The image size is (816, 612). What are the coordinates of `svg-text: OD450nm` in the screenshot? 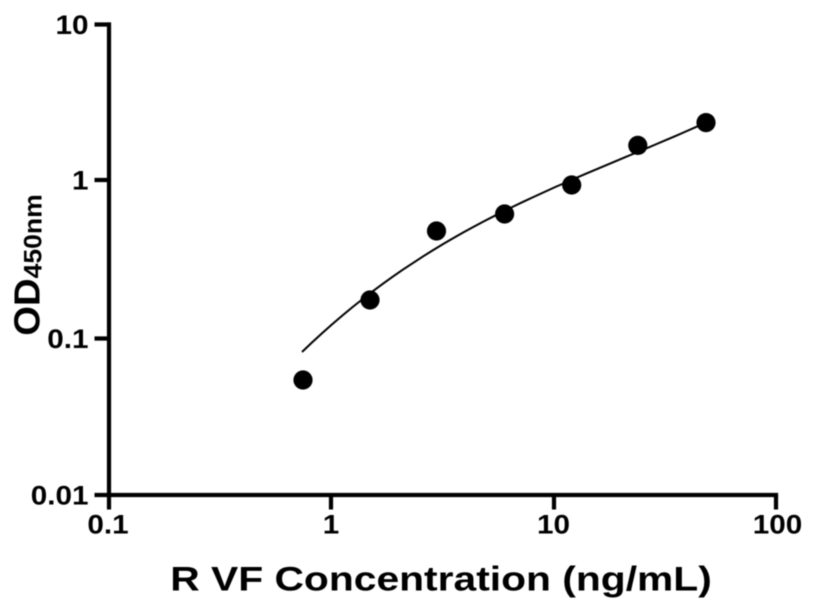 It's located at (26, 264).